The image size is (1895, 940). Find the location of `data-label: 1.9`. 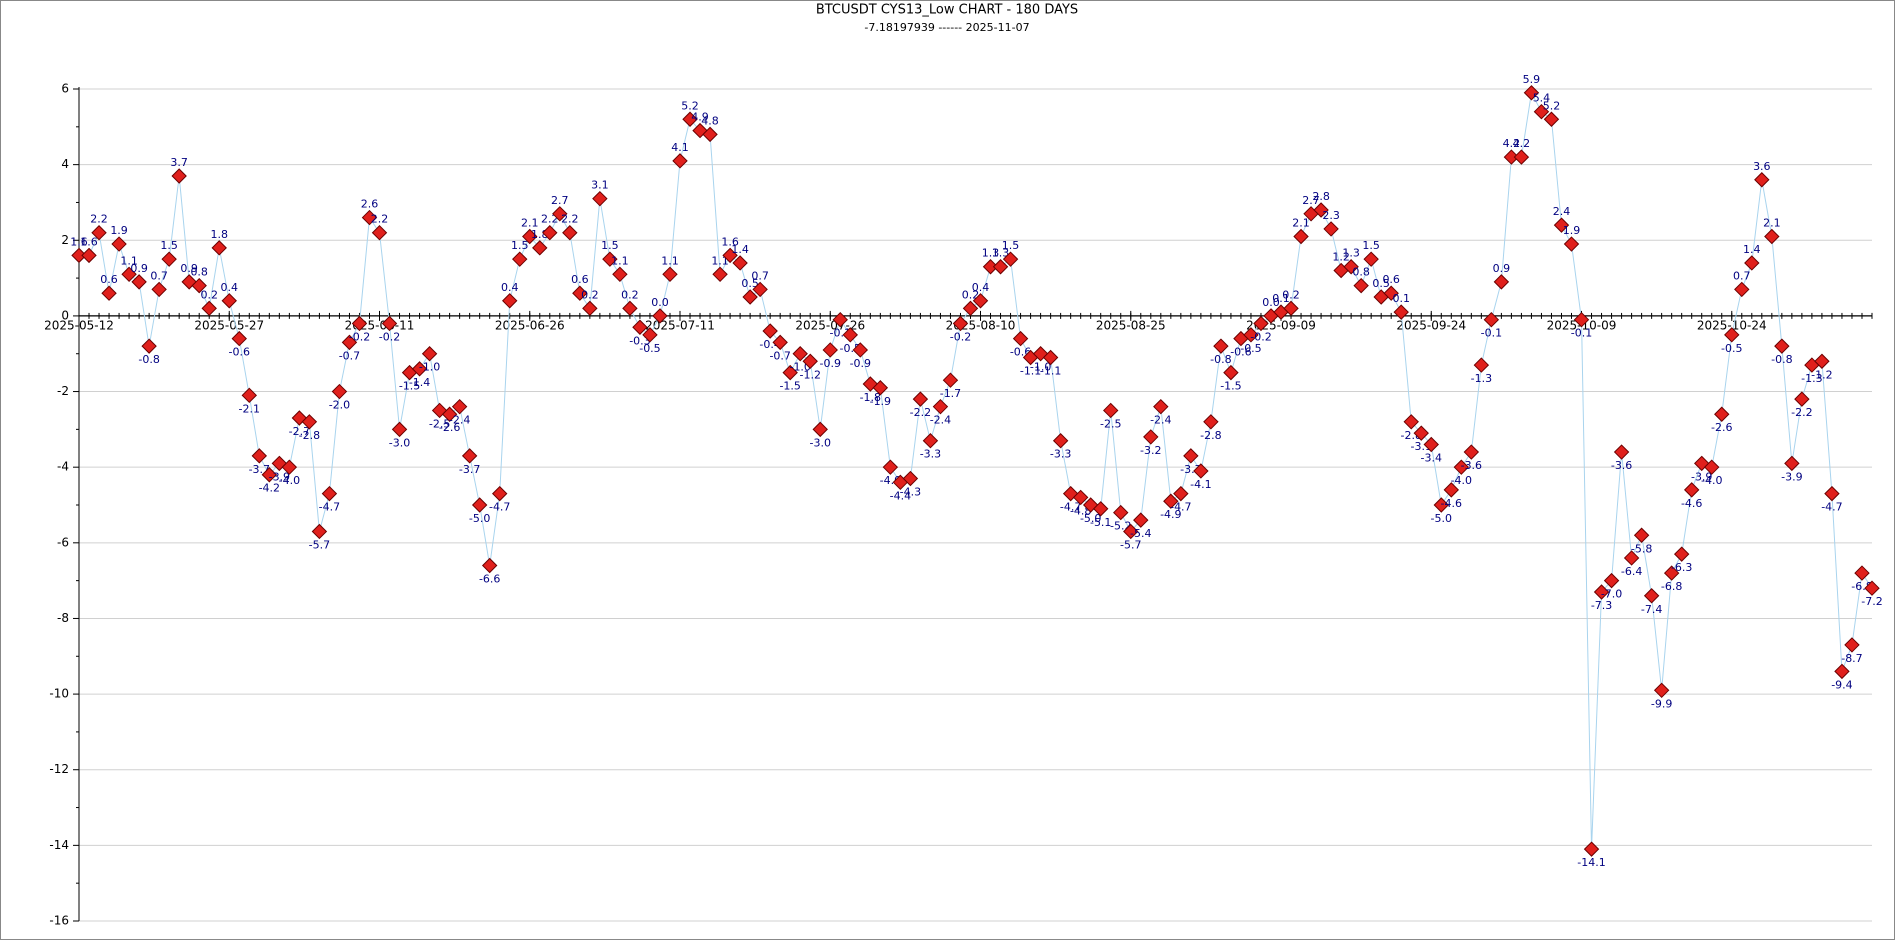

data-label: 1.9 is located at coordinates (1572, 230).